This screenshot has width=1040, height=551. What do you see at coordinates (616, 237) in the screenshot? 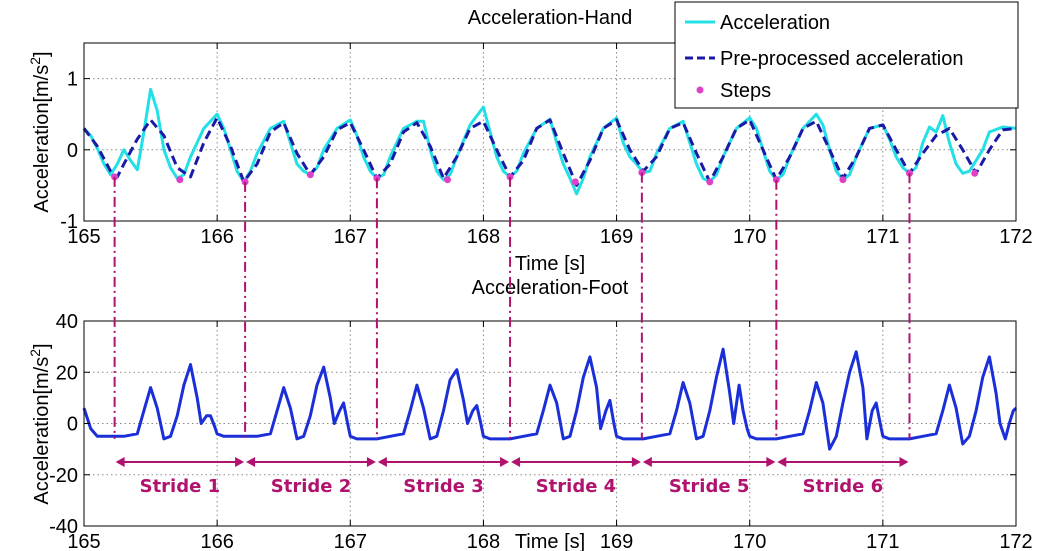
I see `hand-x-tick-label: 169` at bounding box center [616, 237].